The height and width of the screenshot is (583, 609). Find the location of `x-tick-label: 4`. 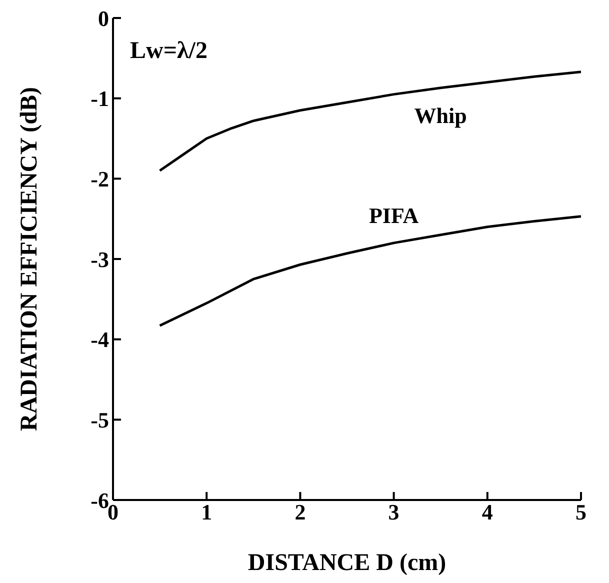

x-tick-label: 4 is located at coordinates (487, 512).